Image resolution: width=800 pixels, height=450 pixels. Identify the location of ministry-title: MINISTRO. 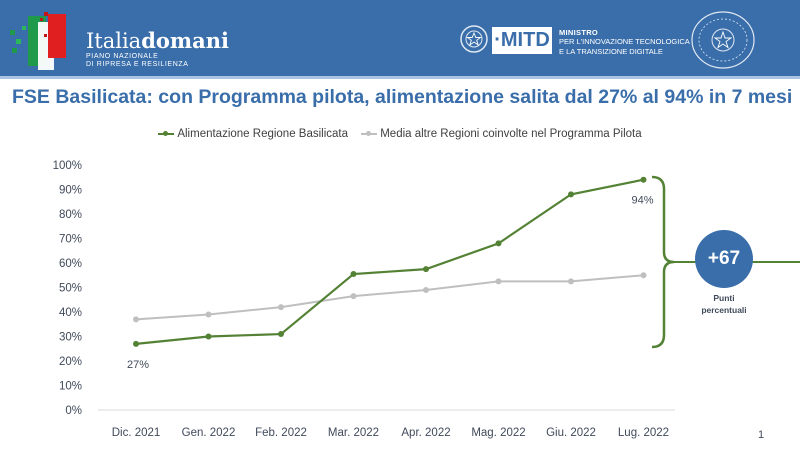
(579, 32).